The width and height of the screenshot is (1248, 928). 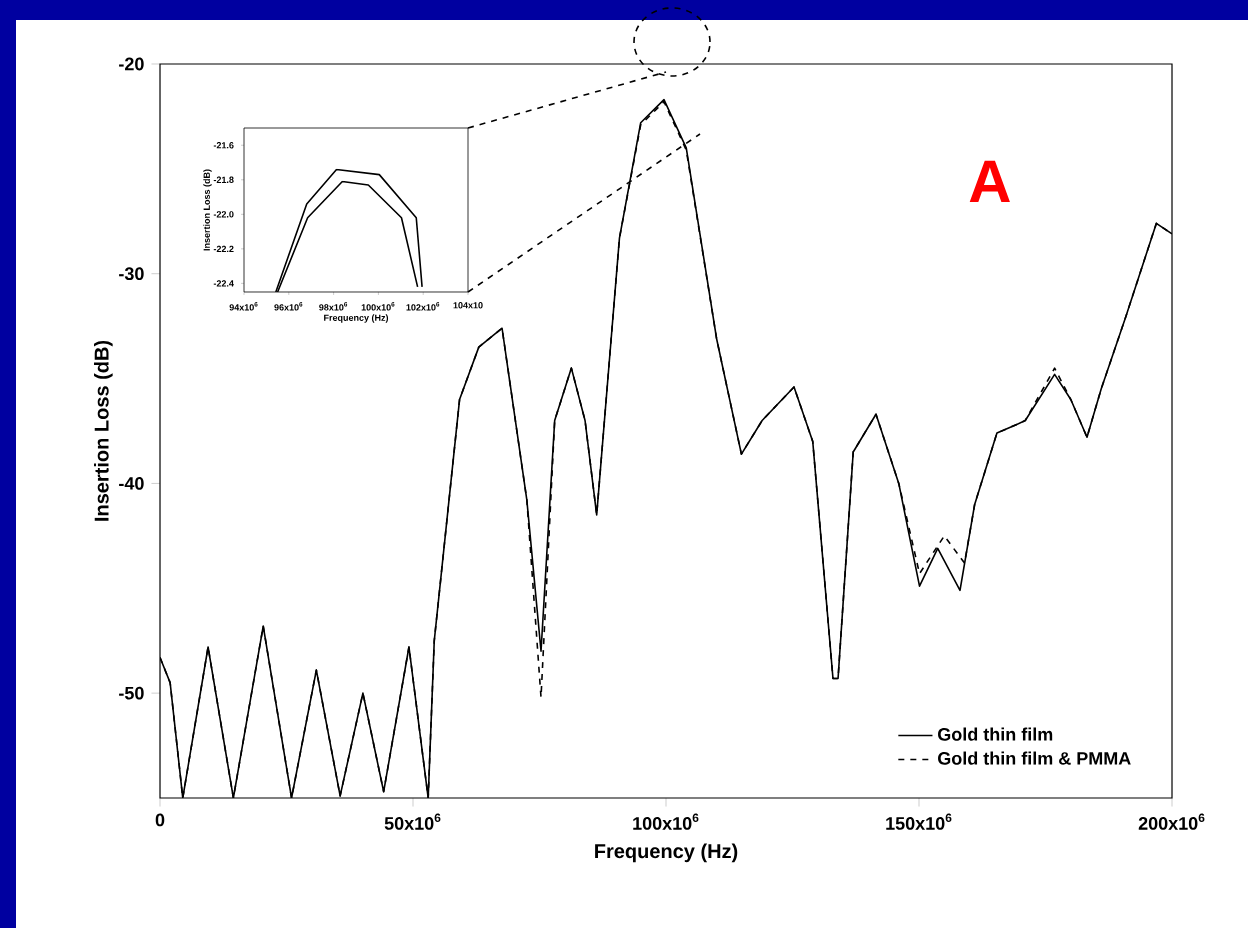 I want to click on legend-label: Gold thin film & PMMA, so click(x=1034, y=758).